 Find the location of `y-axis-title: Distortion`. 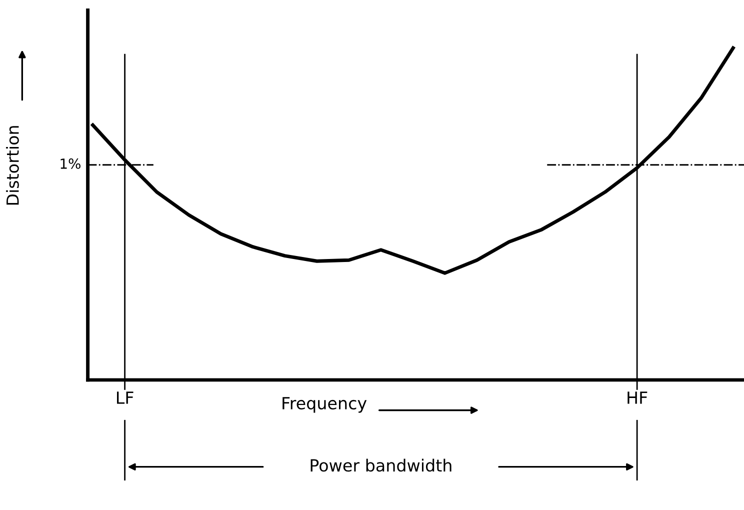

y-axis-title: Distortion is located at coordinates (12, 165).